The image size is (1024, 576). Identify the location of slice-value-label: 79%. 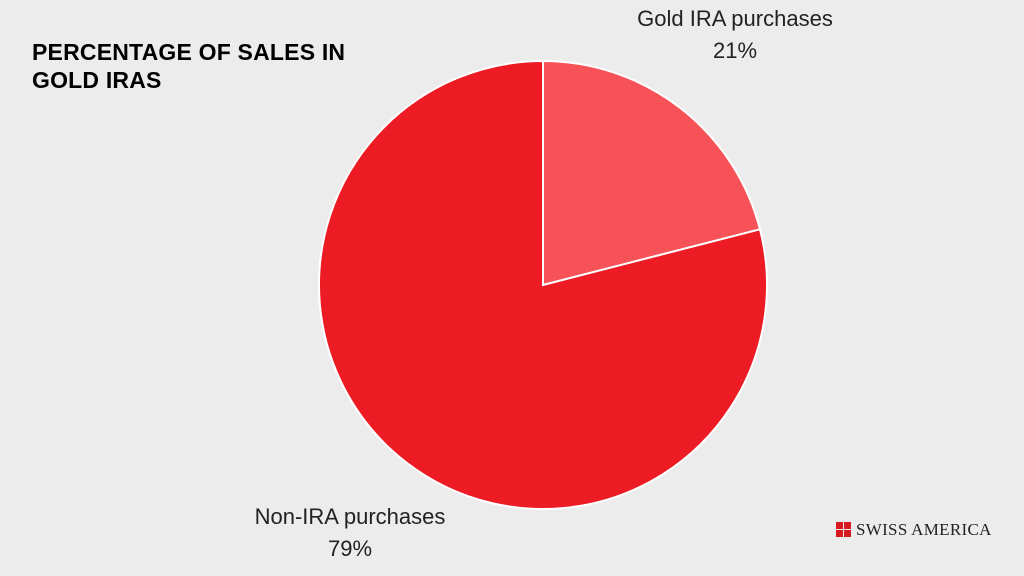
(350, 548).